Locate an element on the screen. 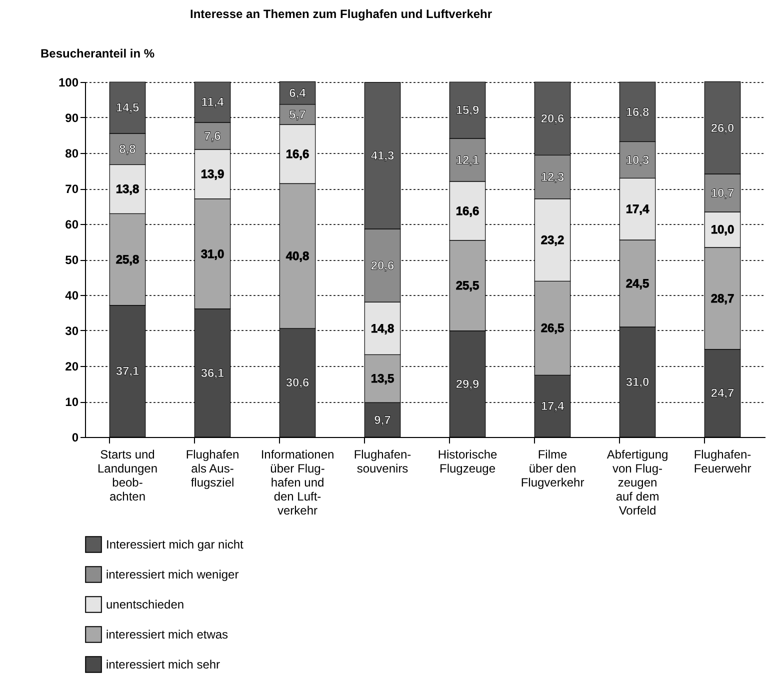  data-label: 8,8 is located at coordinates (127, 149).